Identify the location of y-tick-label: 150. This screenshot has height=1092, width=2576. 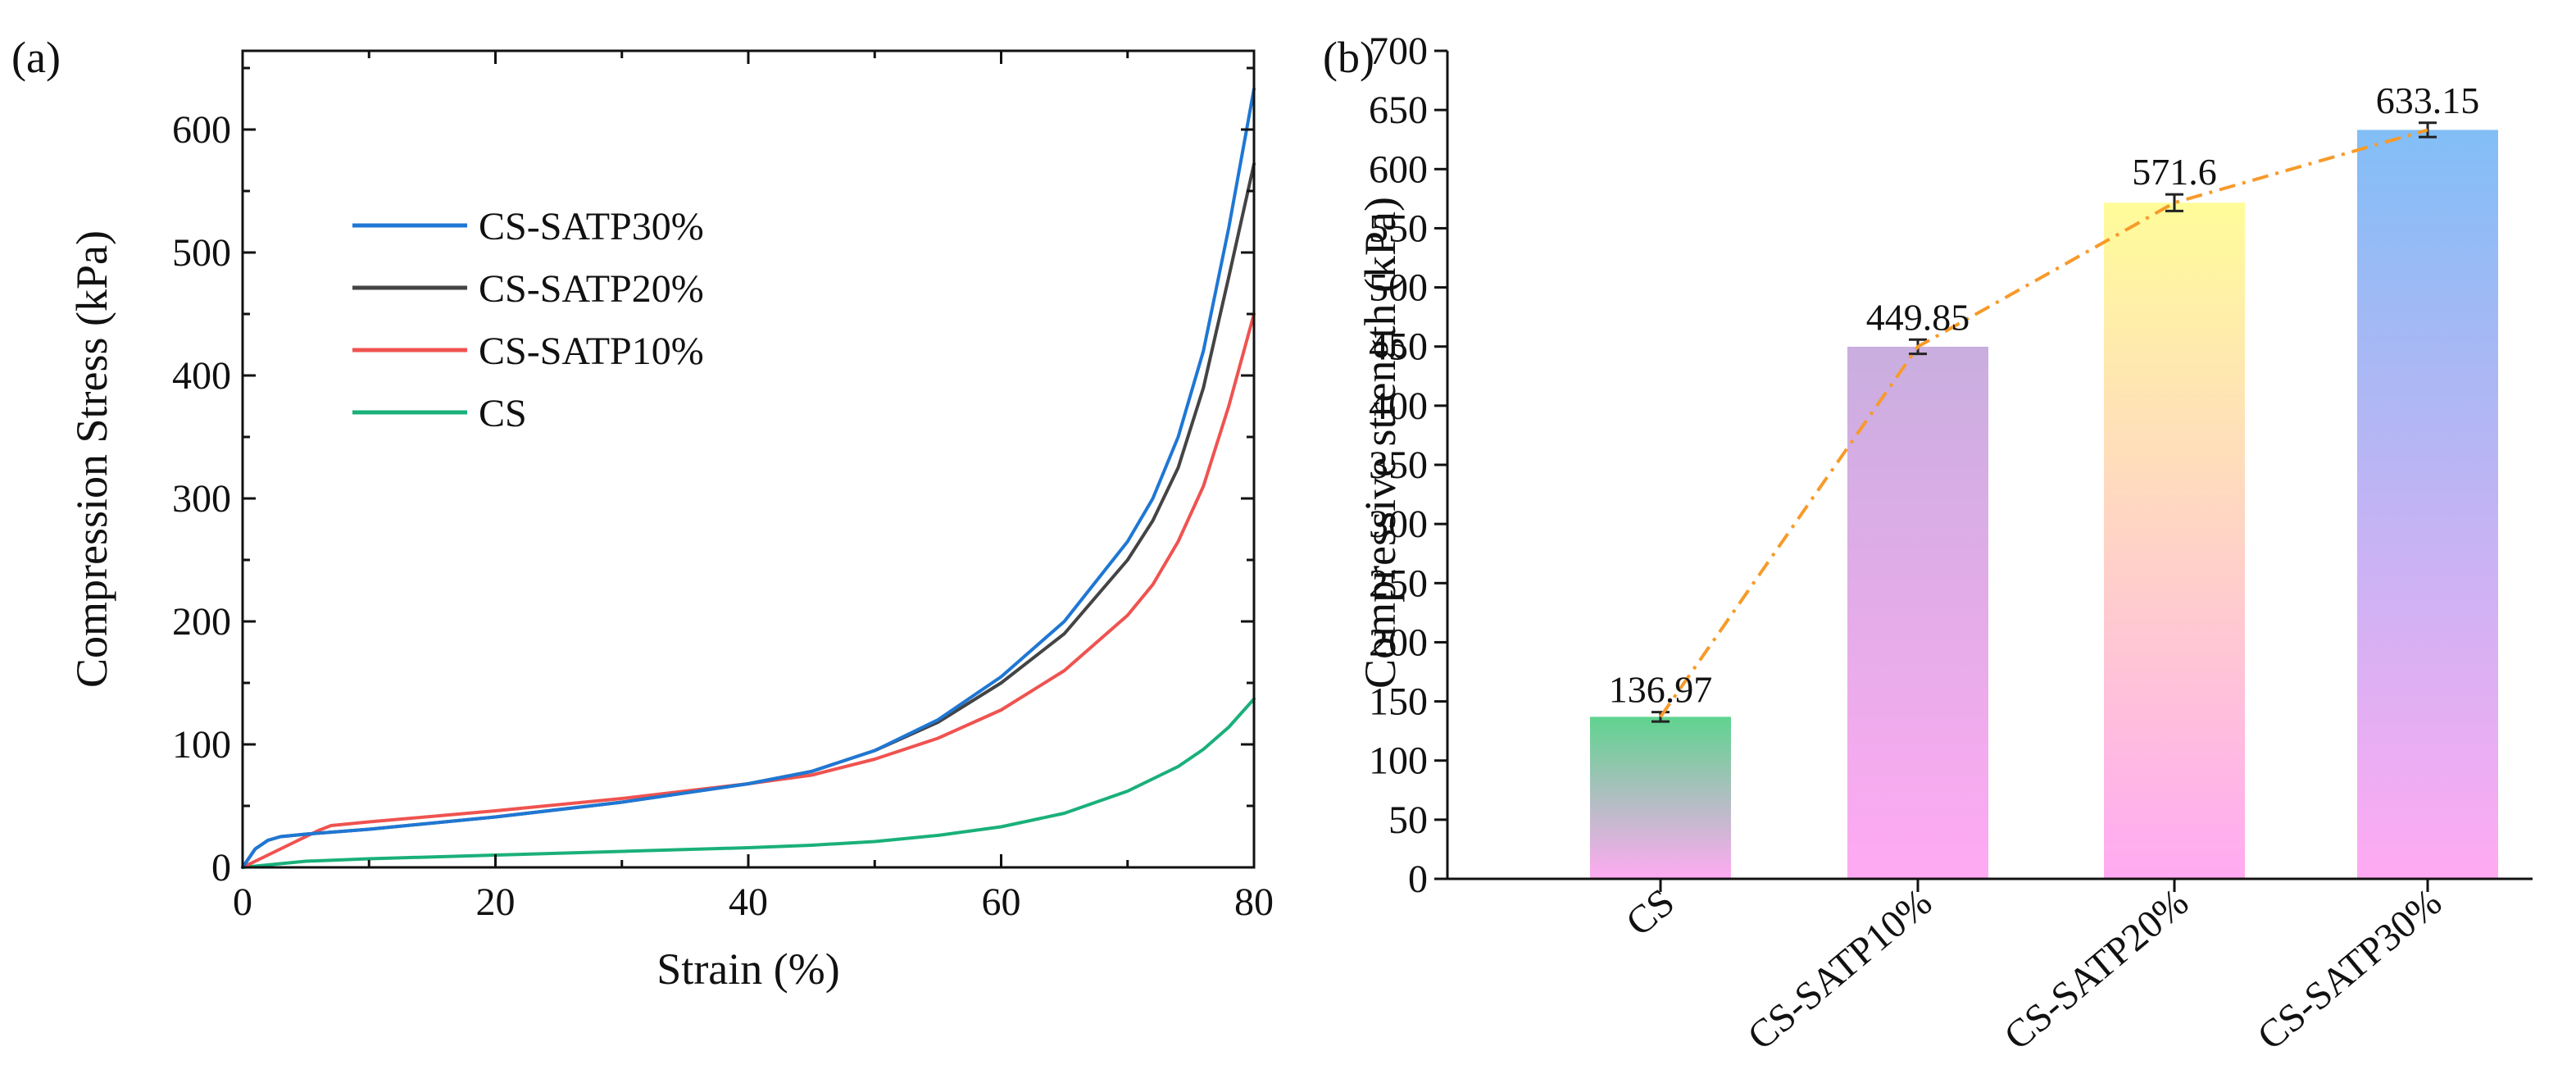
(1398, 702).